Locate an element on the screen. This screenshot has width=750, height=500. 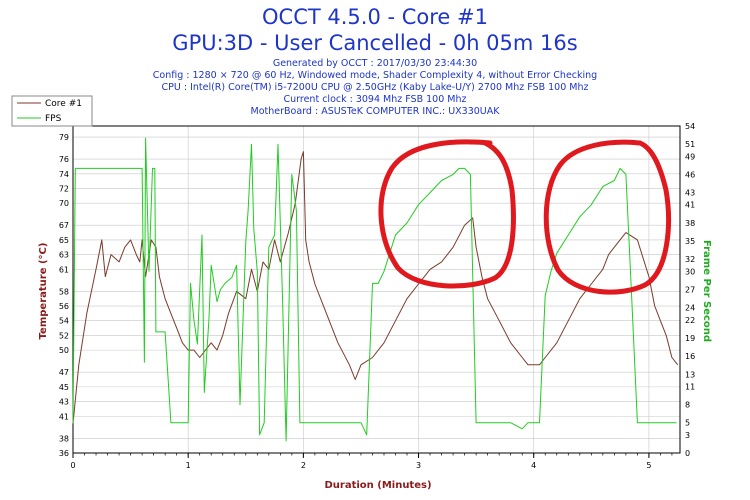
y-left-tick-label: 63 is located at coordinates (64, 255).